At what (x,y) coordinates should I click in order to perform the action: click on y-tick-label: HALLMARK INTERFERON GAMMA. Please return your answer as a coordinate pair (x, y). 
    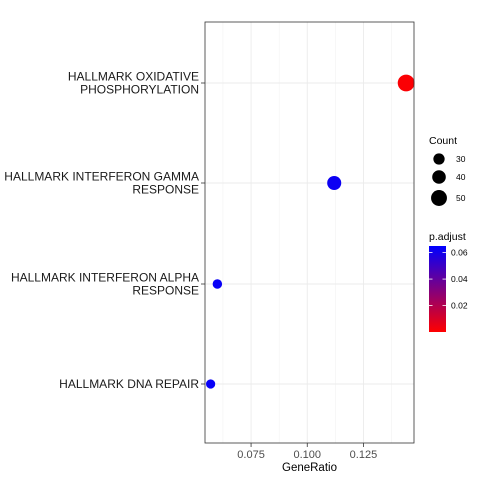
    Looking at the image, I should click on (101, 177).